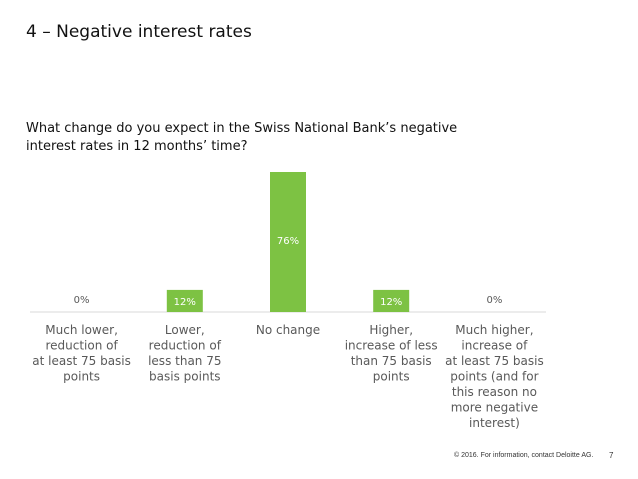  I want to click on value-labels: 0% 12% 76% 12% 0%, so click(288, 272).